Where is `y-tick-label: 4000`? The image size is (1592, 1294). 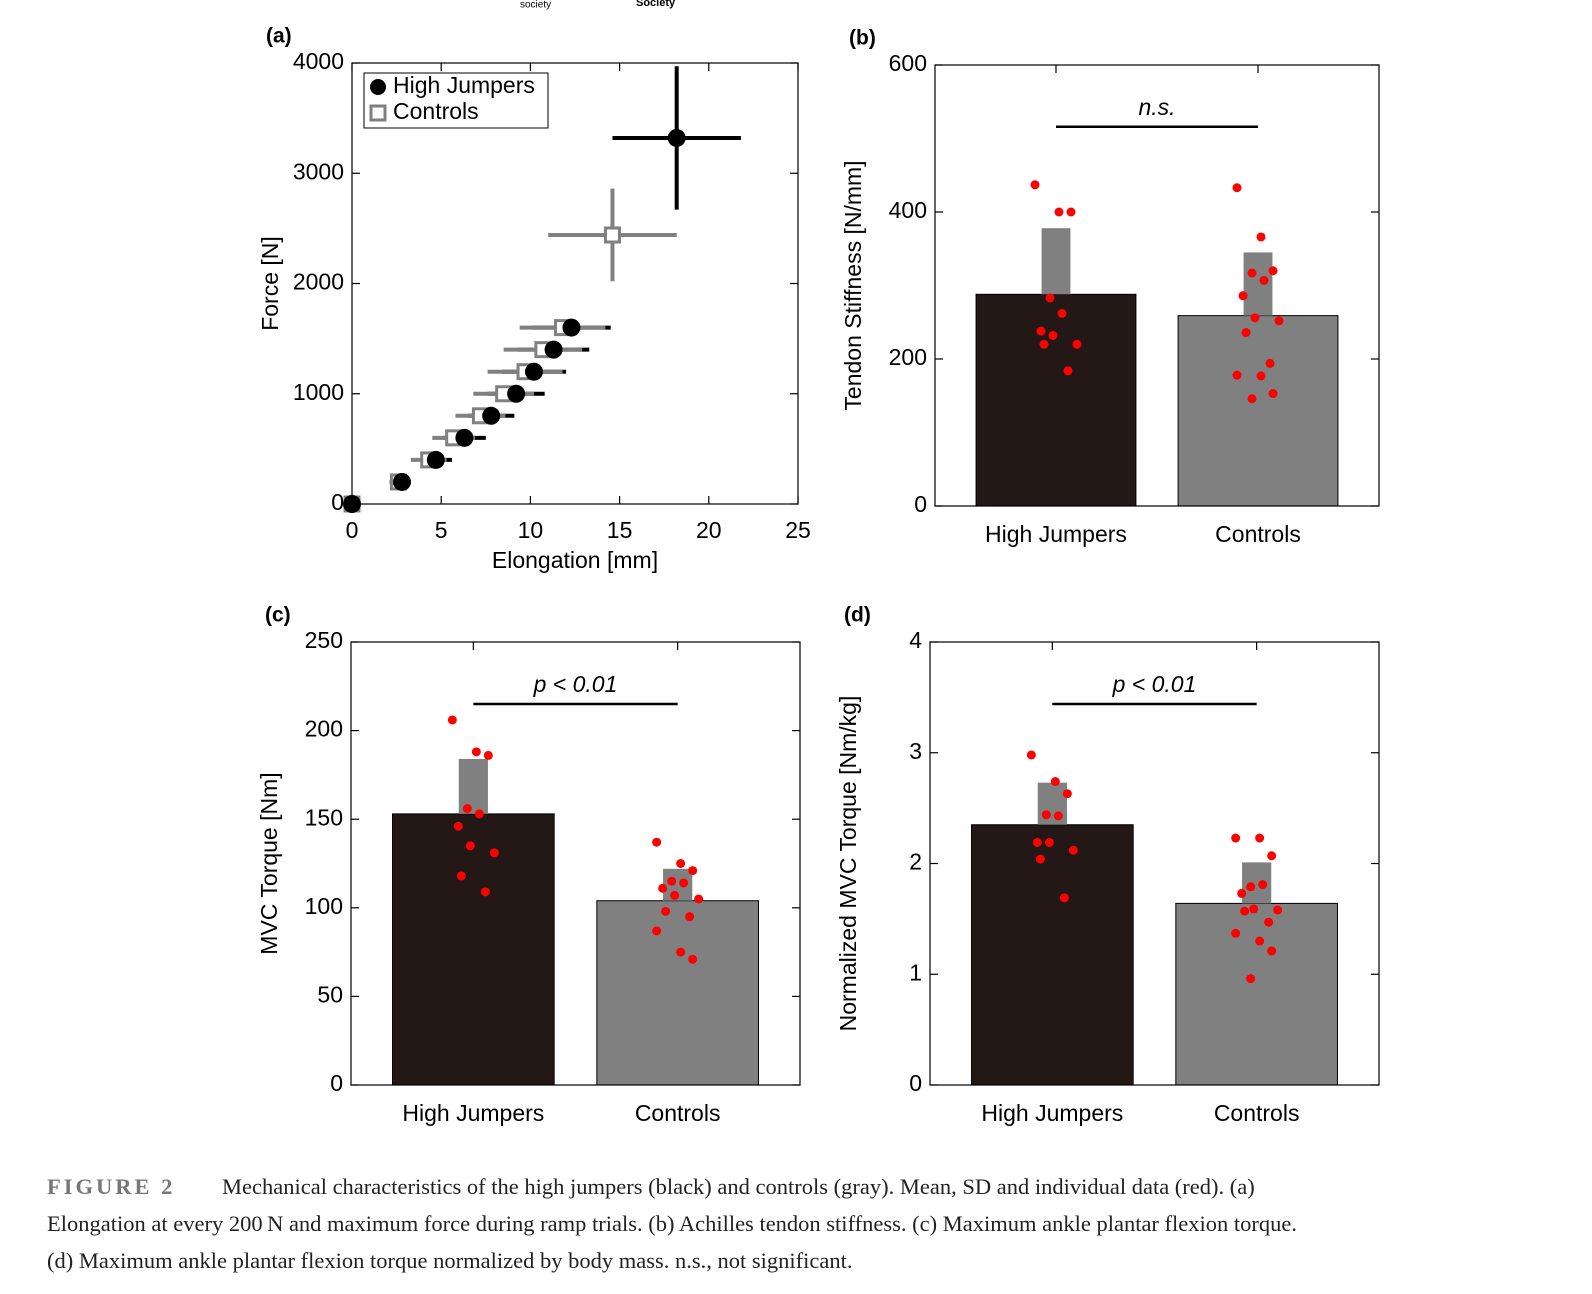
y-tick-label: 4000 is located at coordinates (318, 61).